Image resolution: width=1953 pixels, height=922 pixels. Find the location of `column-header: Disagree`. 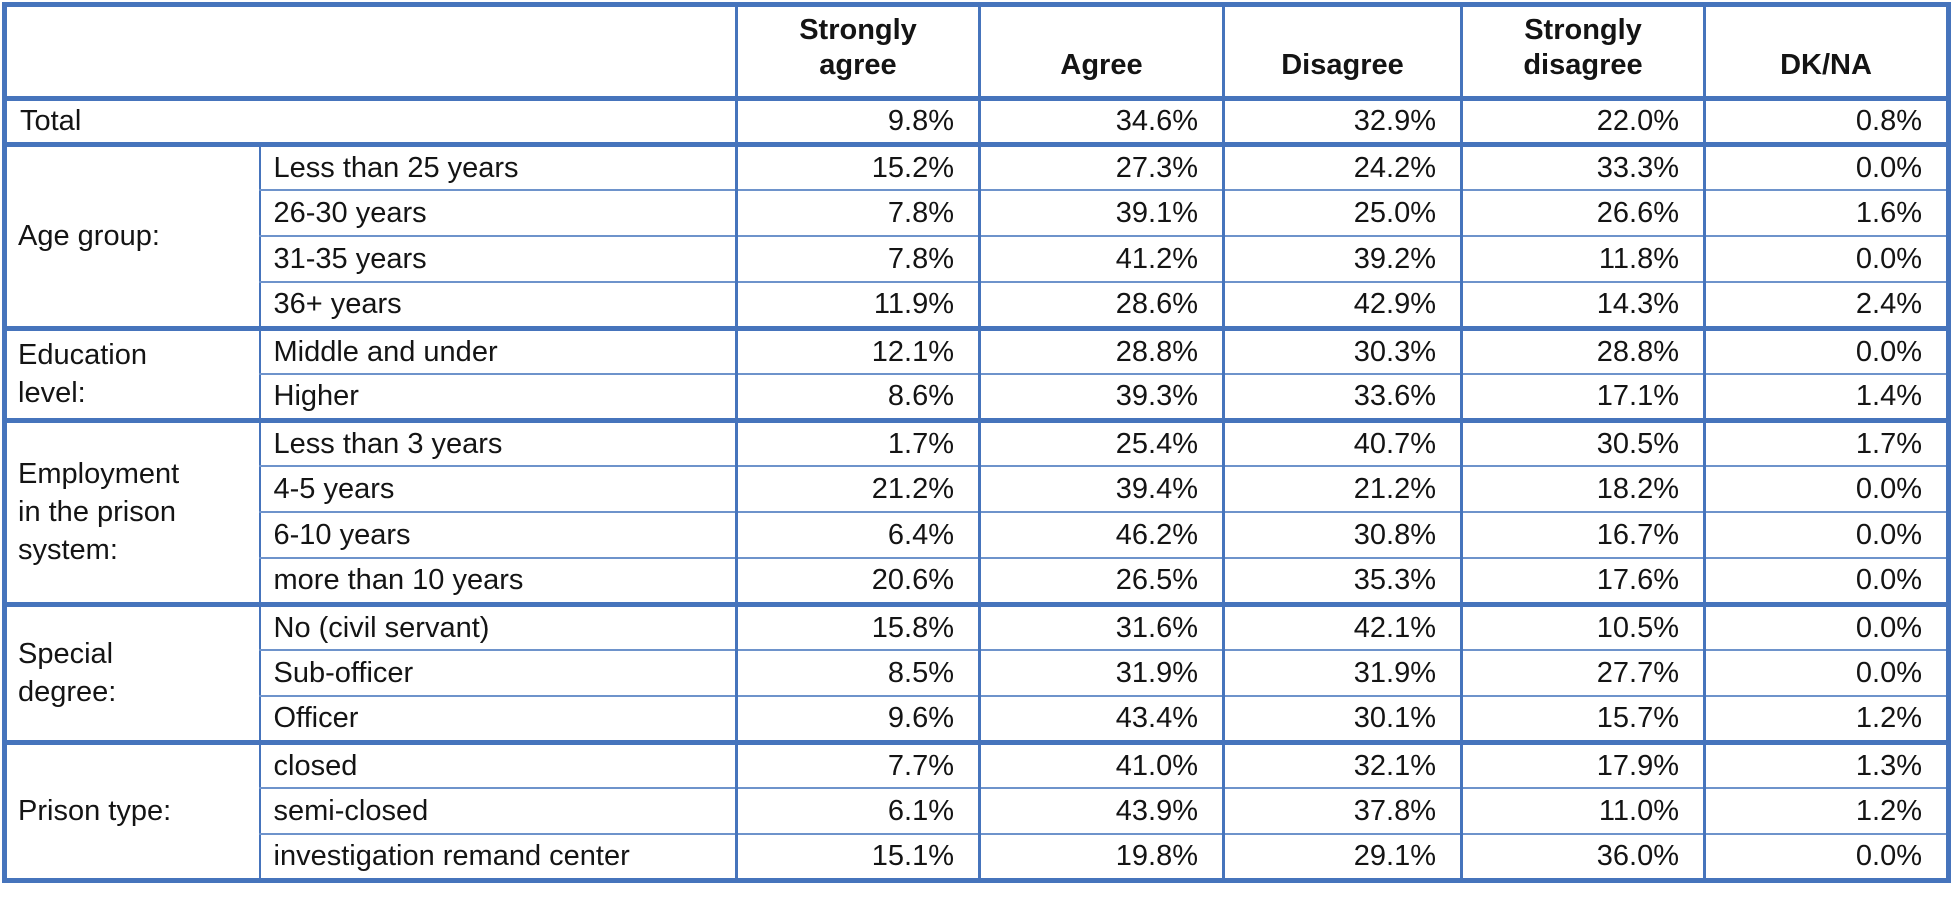

column-header: Disagree is located at coordinates (1342, 52).